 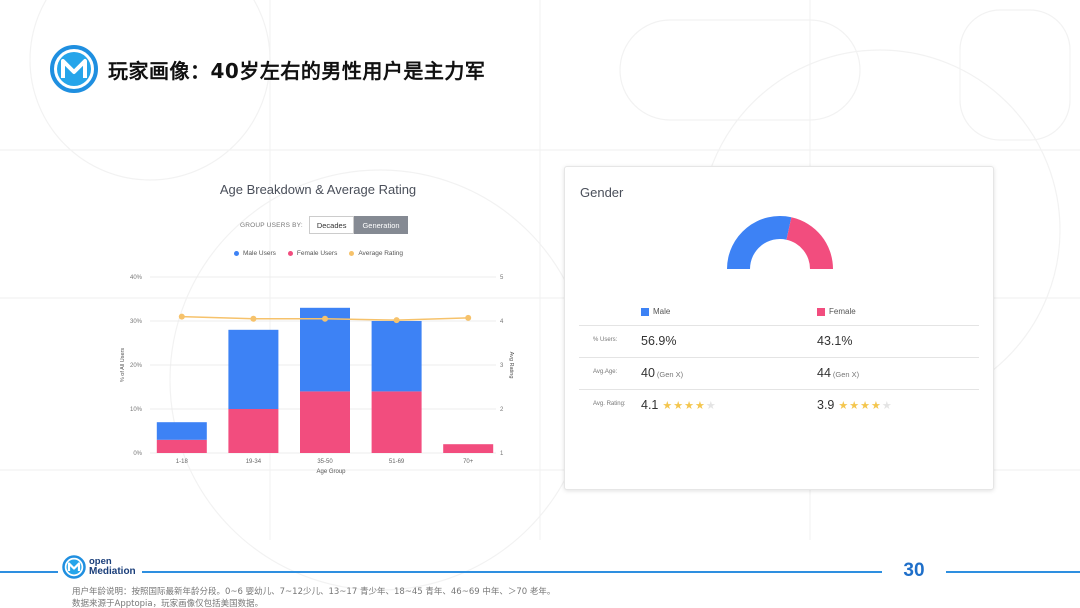 What do you see at coordinates (468, 448) in the screenshot?
I see `bar-female-70+` at bounding box center [468, 448].